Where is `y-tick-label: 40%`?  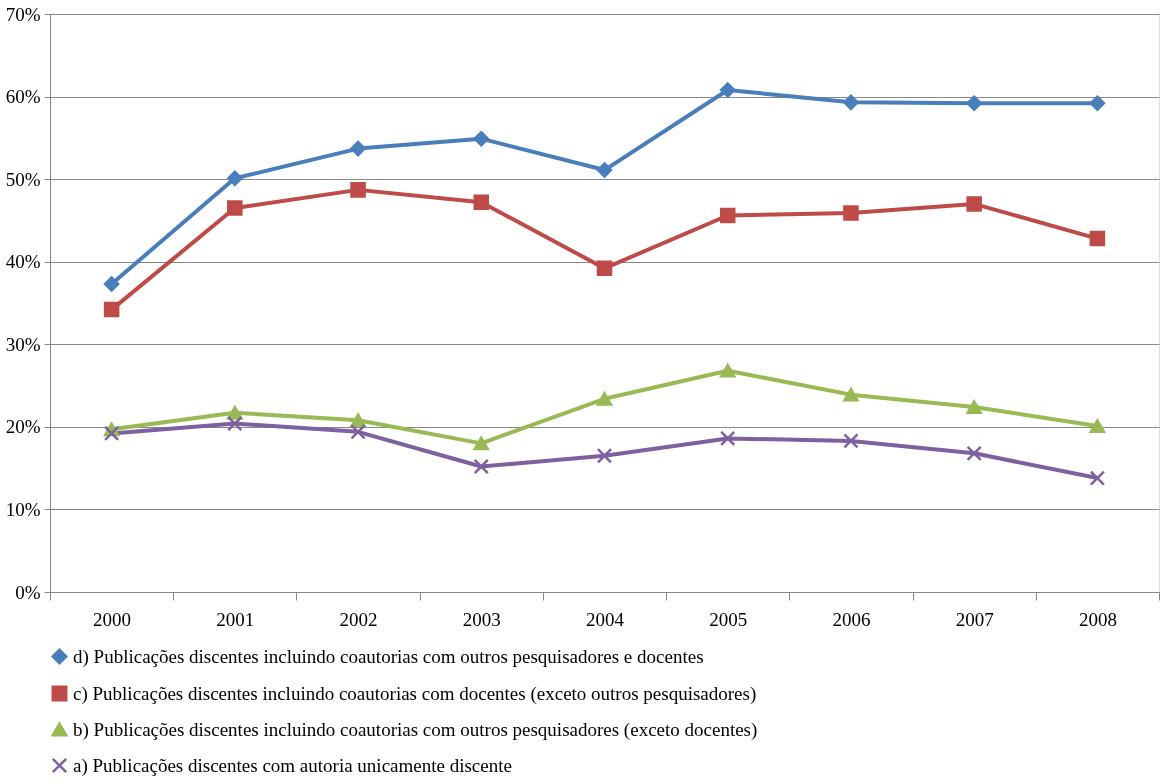 y-tick-label: 40% is located at coordinates (23, 262).